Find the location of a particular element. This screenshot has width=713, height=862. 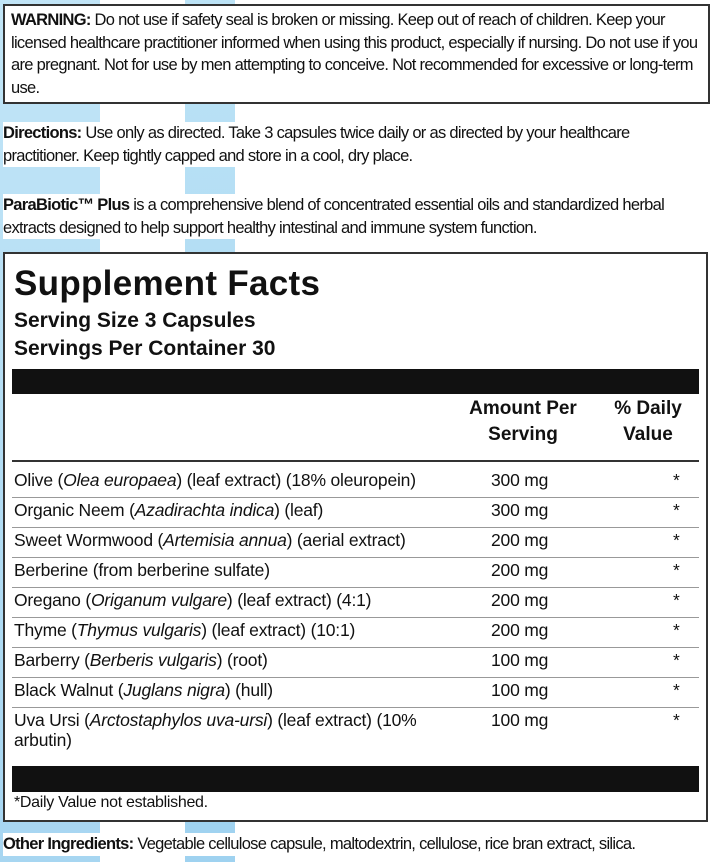

amount-per-serving-header: Amount Per Serving is located at coordinates (523, 421).